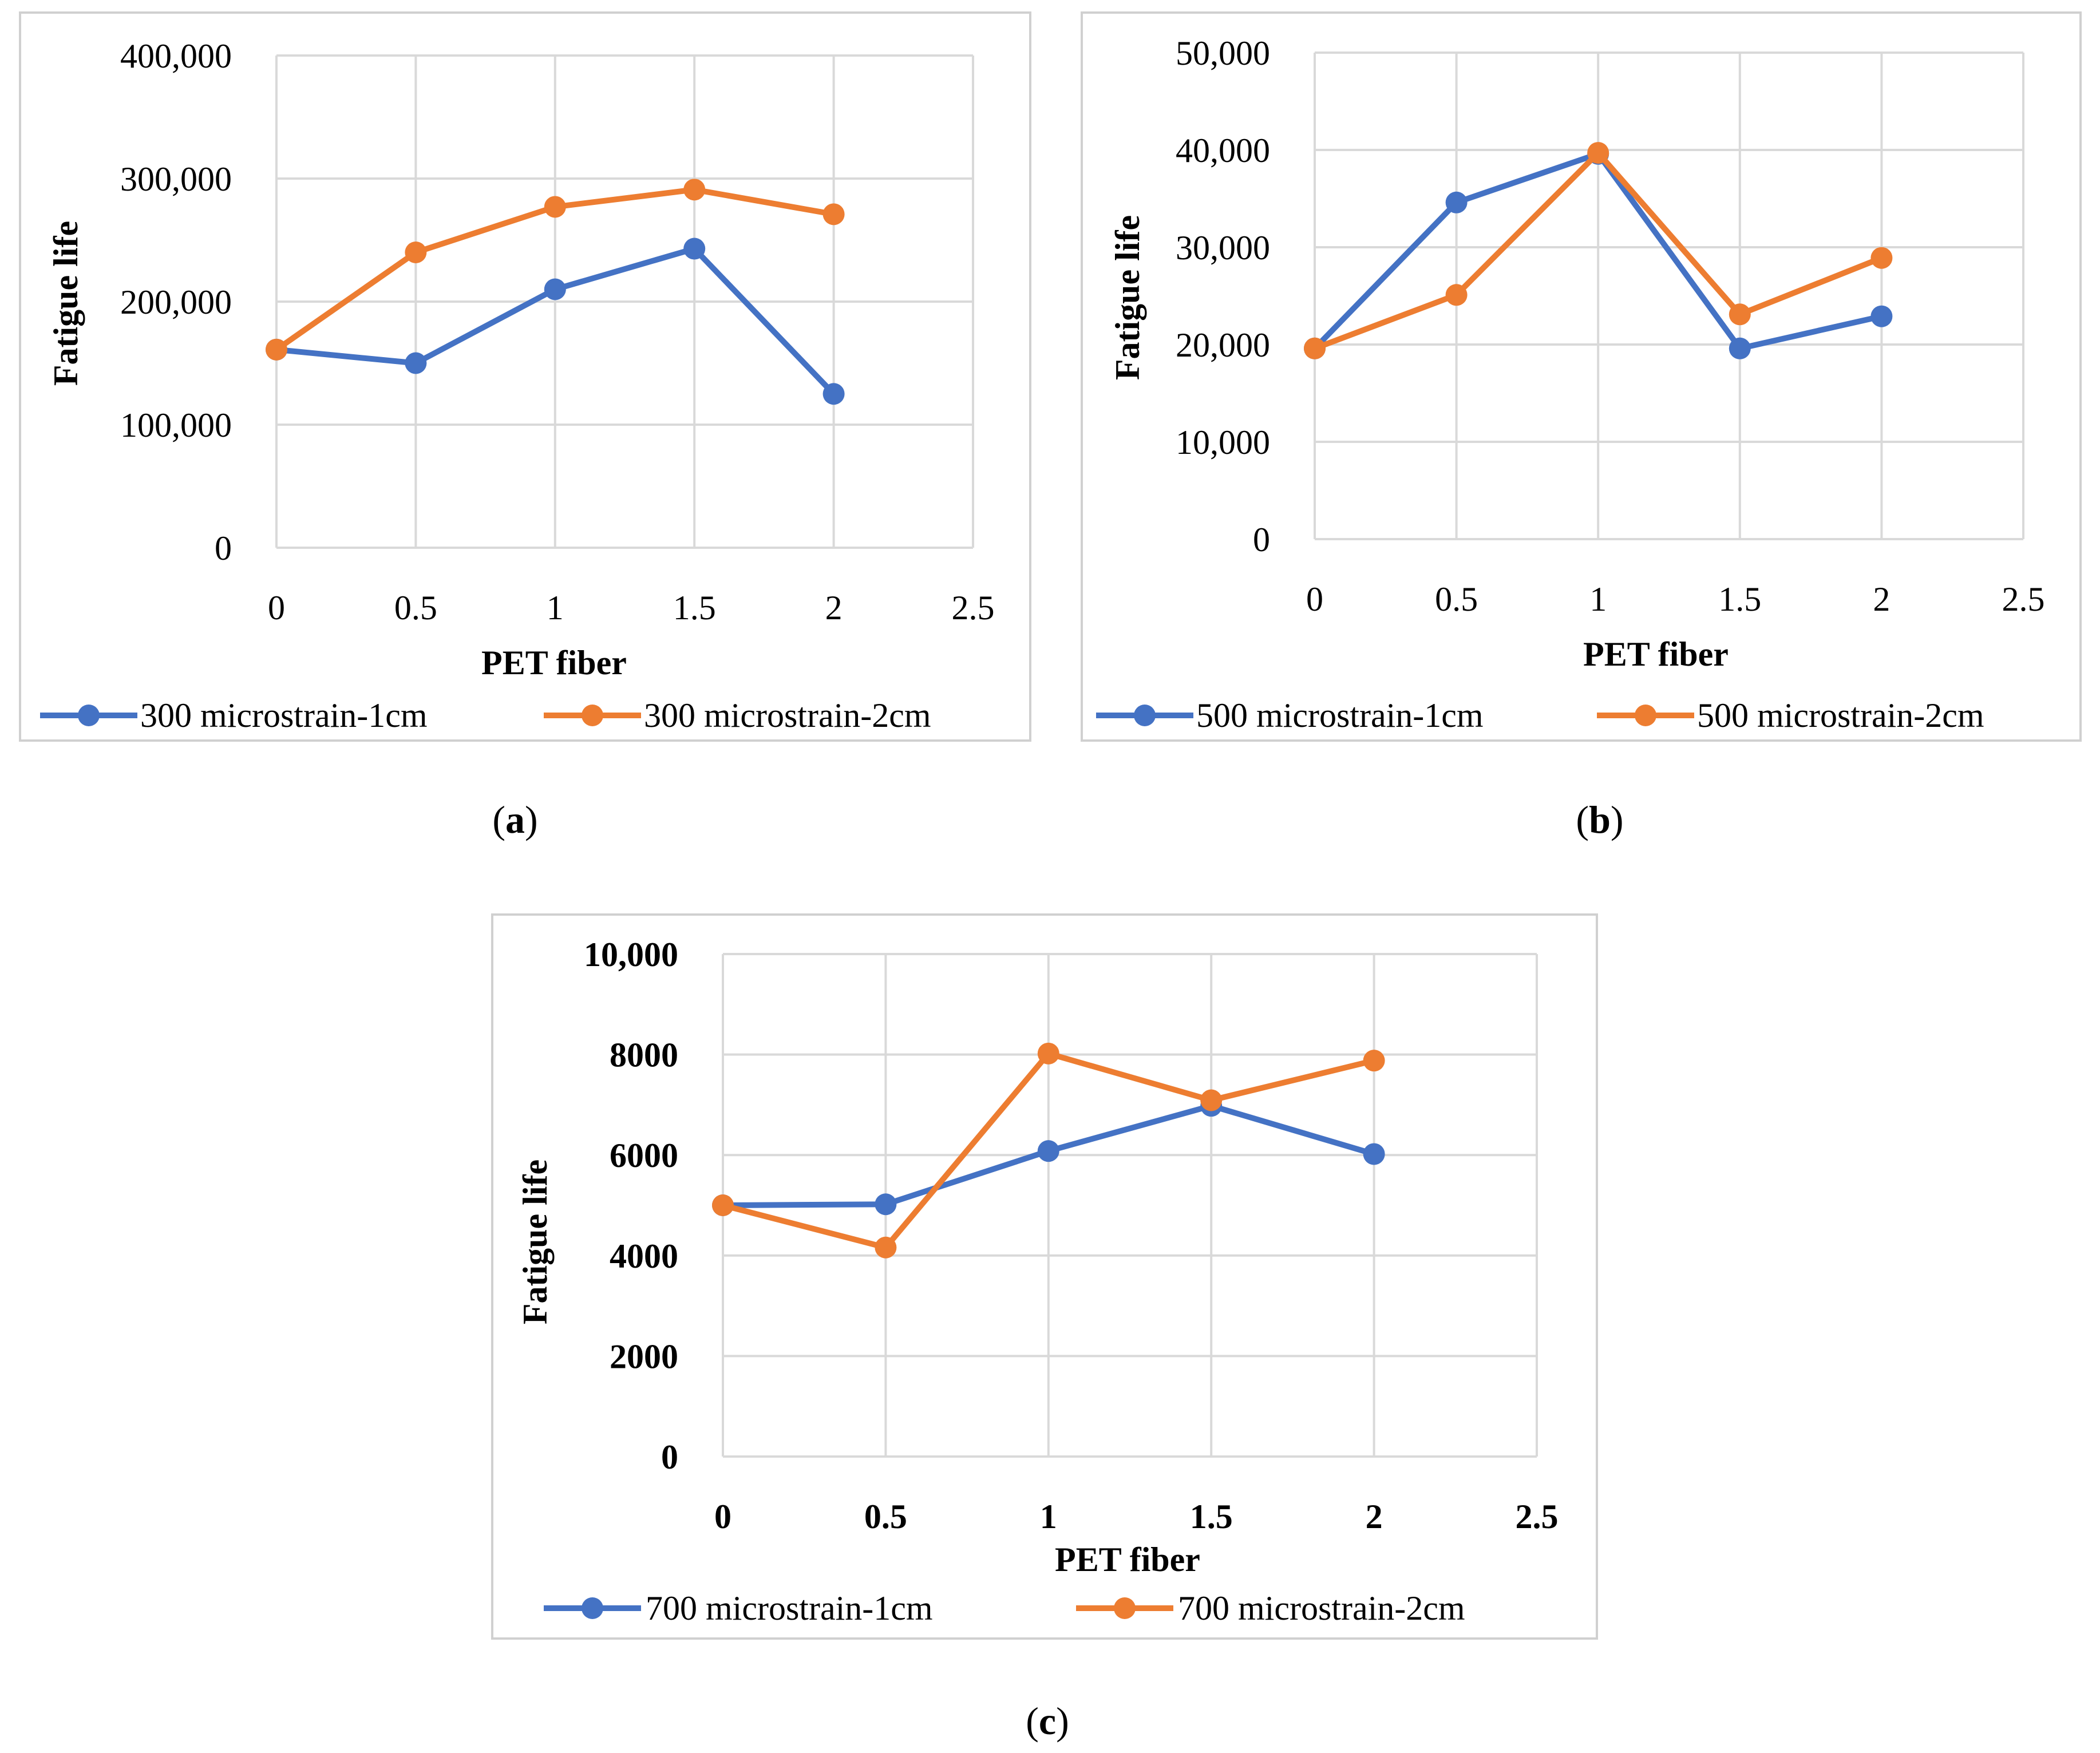 The width and height of the screenshot is (2100, 1753). I want to click on x-axis-title-c: PET fiber, so click(1127, 1559).